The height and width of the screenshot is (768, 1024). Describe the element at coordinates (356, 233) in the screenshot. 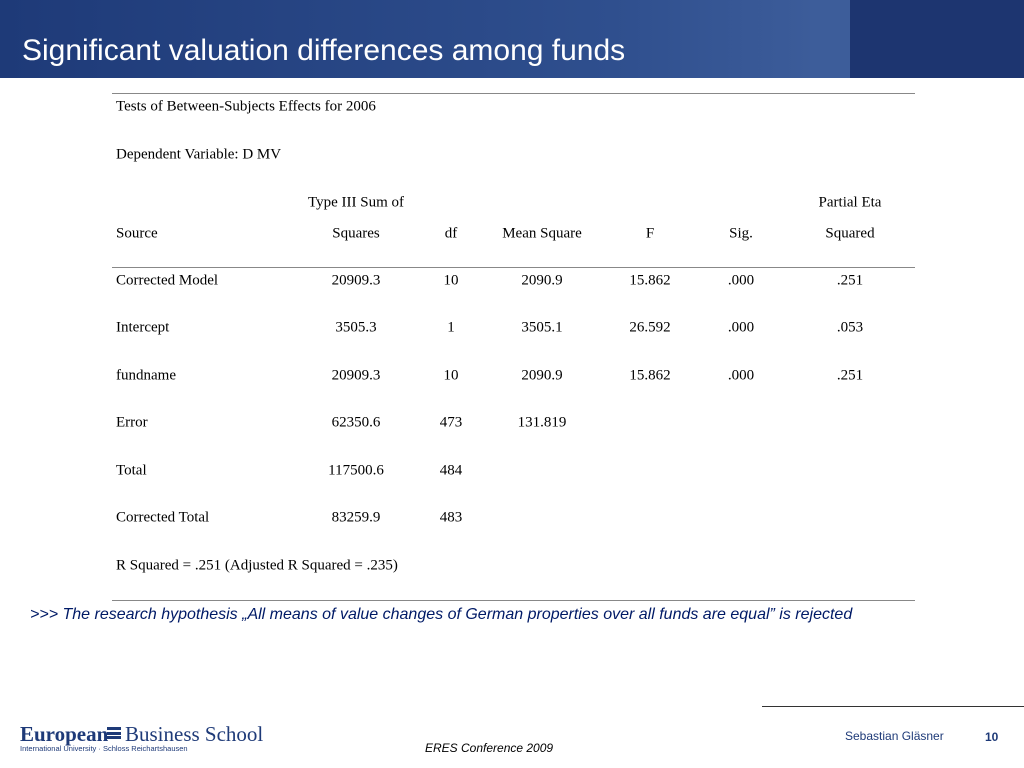

I see `column-header: Squares` at that location.